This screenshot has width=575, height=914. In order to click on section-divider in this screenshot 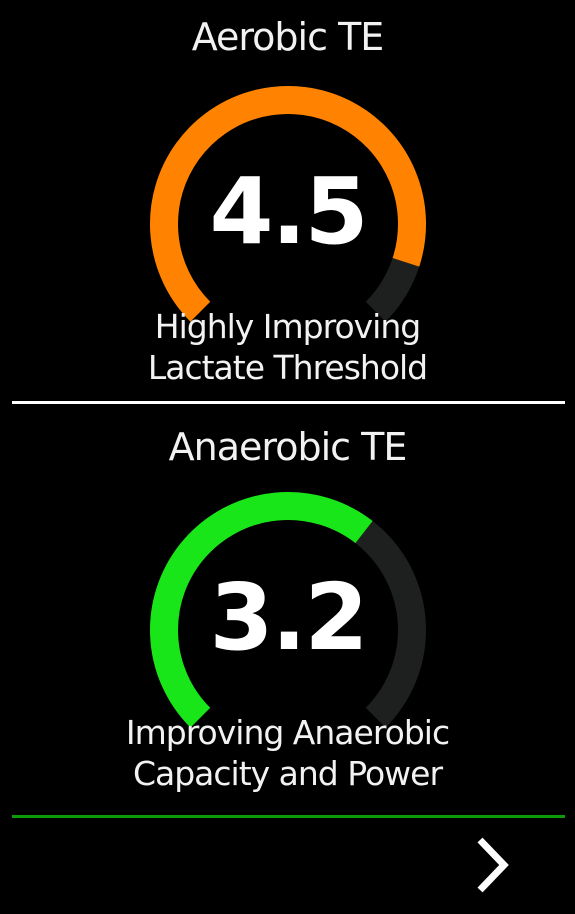, I will do `click(288, 402)`.